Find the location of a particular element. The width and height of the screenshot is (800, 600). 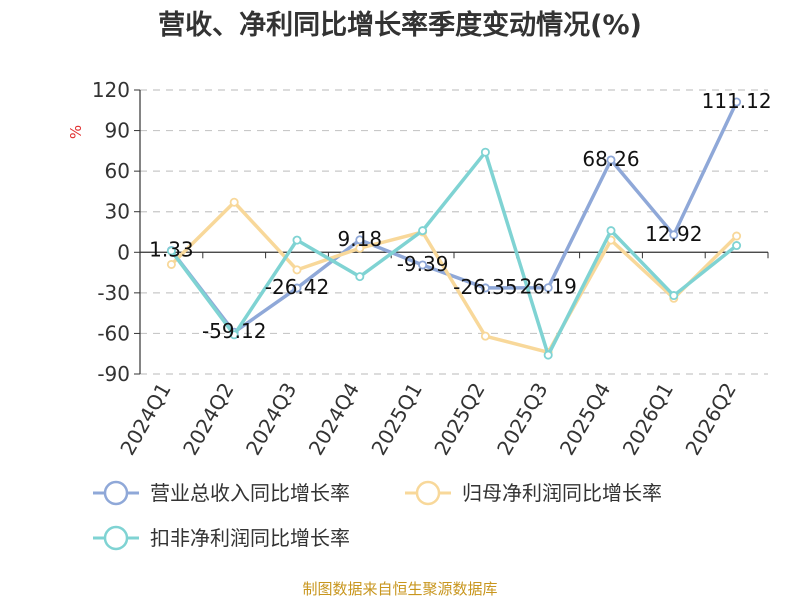

legend-label: 营业总收入同比增长率 is located at coordinates (250, 493).